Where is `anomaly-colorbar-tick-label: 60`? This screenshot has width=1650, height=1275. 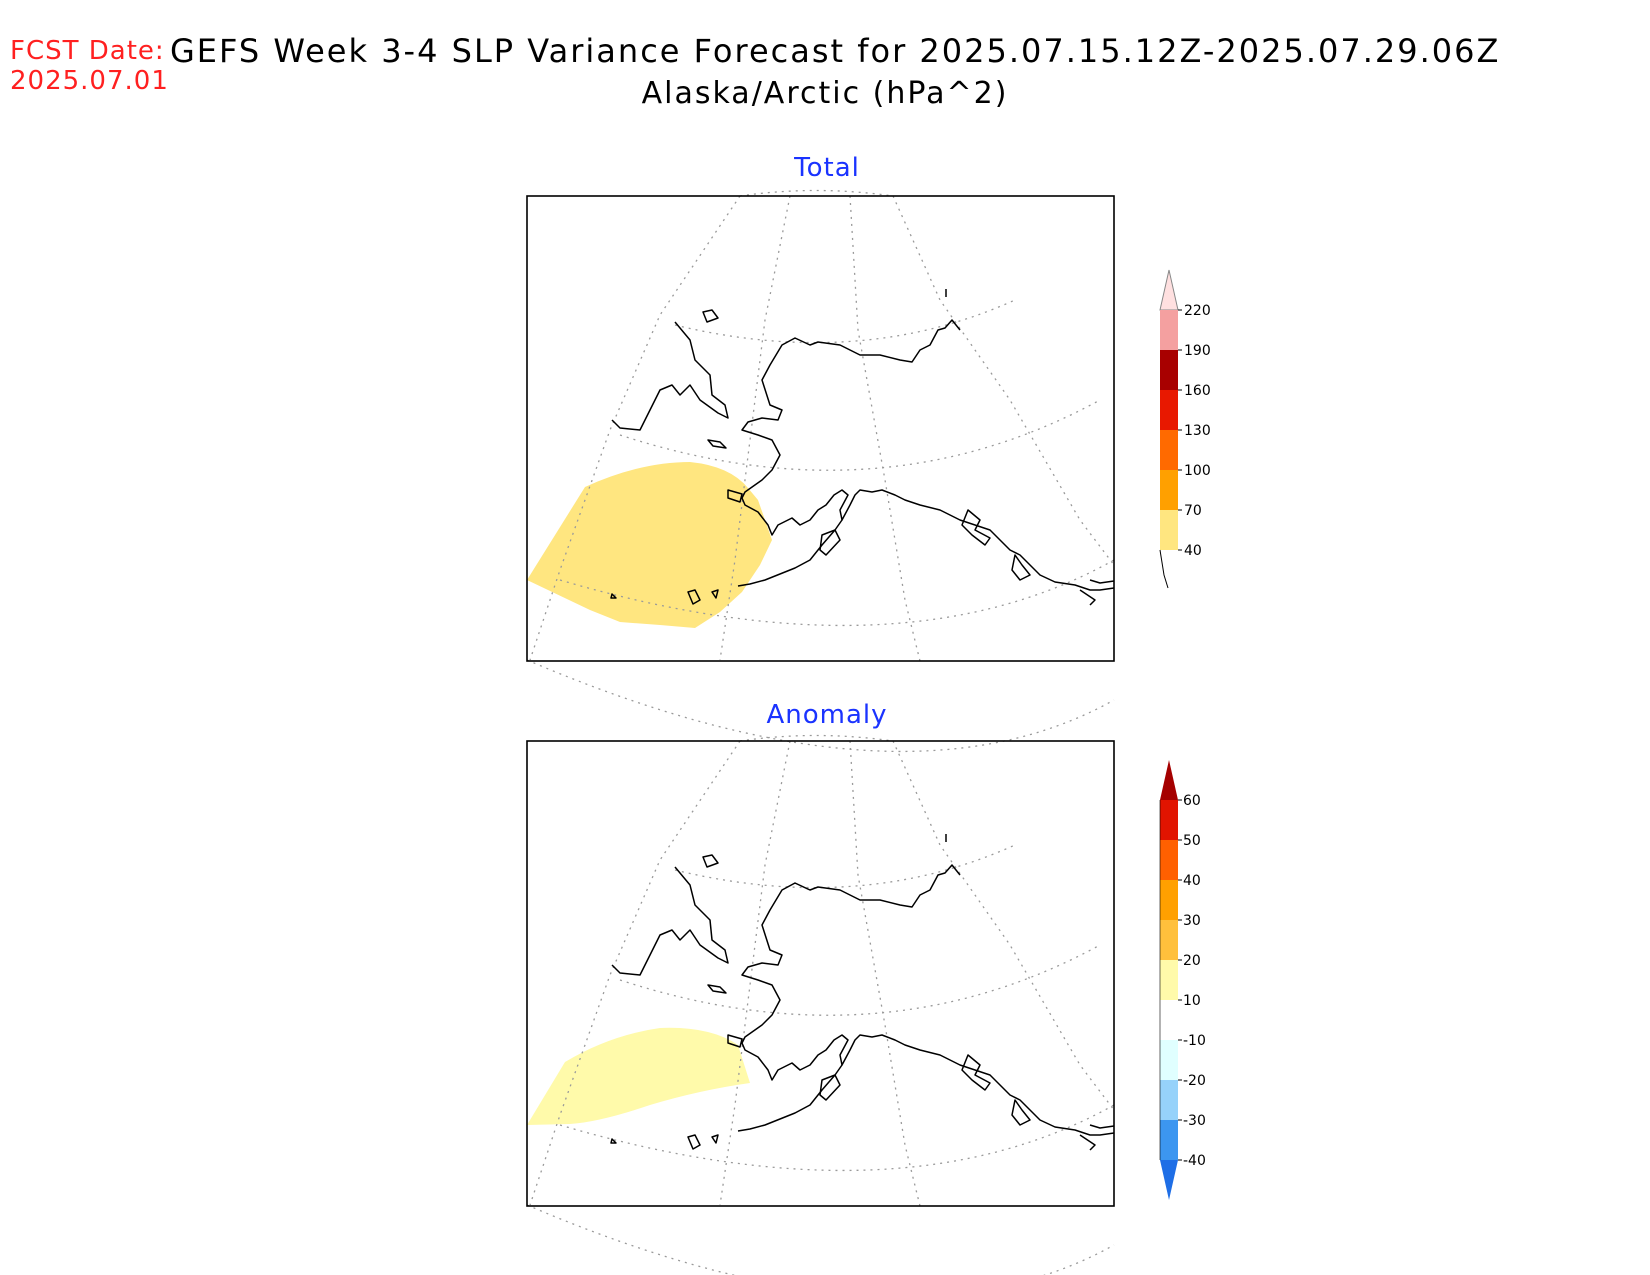
anomaly-colorbar-tick-label: 60 is located at coordinates (1192, 801).